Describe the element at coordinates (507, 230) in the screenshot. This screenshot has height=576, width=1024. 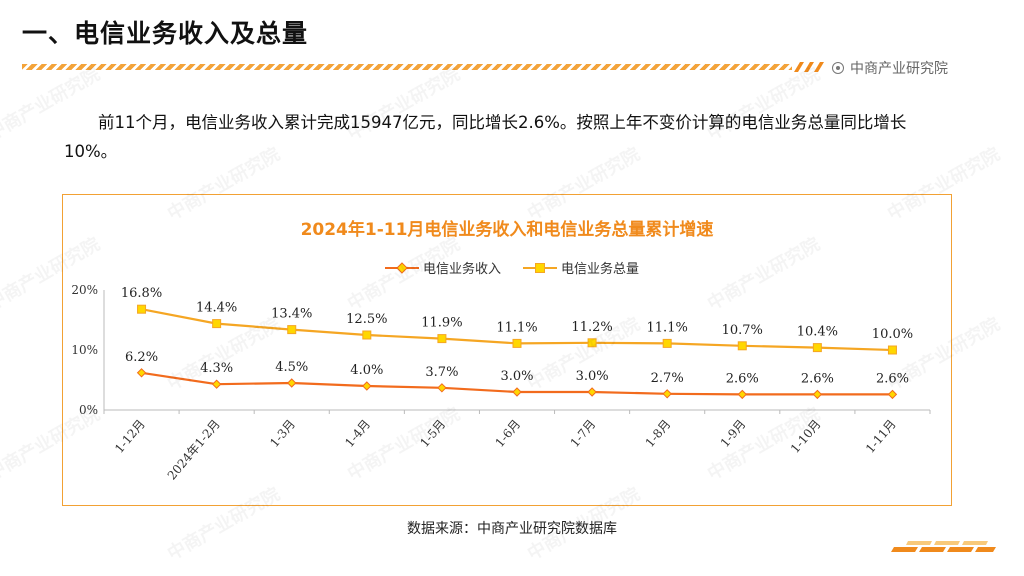
I see `chart-title: 2024年1-11月电信业务收入和电信业务总量累计增速` at that location.